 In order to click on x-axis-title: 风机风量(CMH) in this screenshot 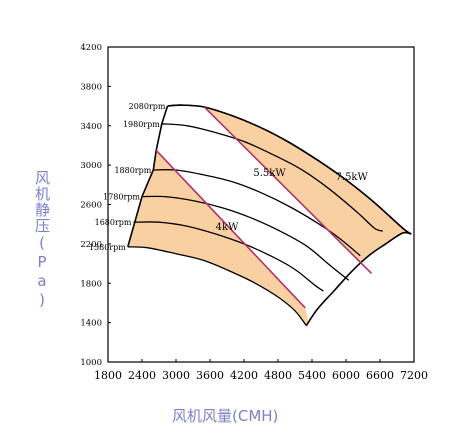, I will do `click(225, 416)`.